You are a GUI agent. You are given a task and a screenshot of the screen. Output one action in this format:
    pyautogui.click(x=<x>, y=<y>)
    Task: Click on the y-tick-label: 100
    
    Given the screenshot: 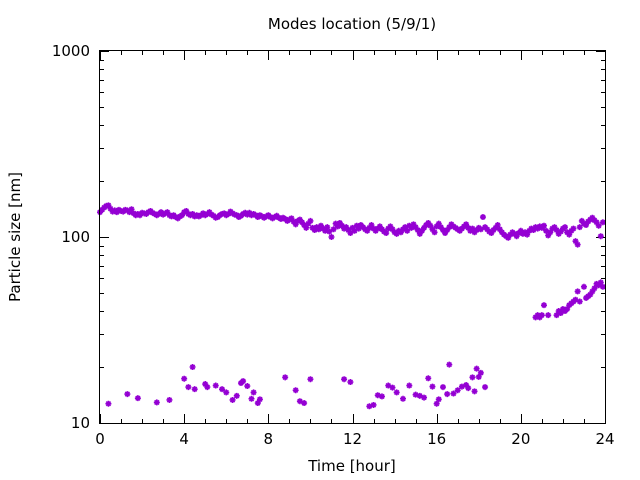 What is the action you would take?
    pyautogui.click(x=75, y=237)
    